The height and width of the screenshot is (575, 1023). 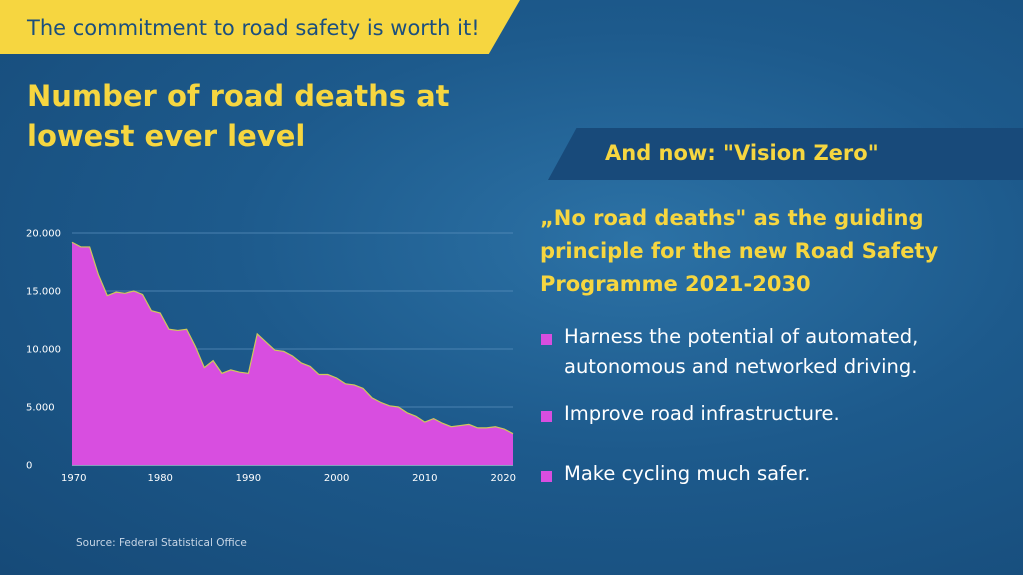 I want to click on x-tick-label: 1990, so click(x=248, y=478).